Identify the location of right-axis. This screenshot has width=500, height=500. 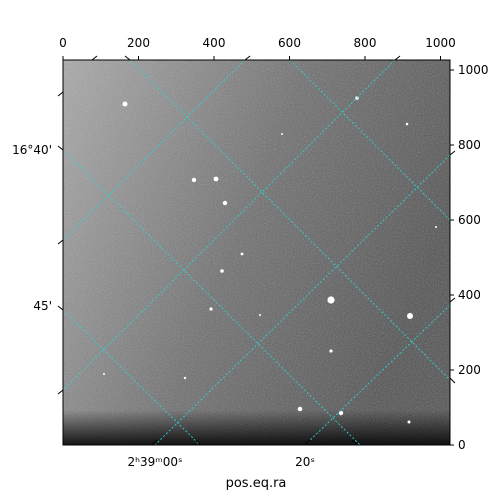
(452, 257).